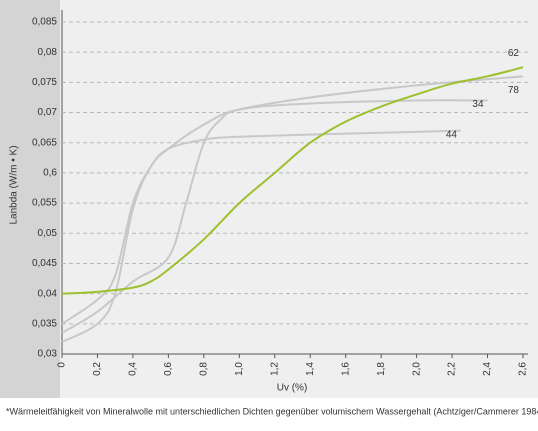  I want to click on y-tick-label: 0,05, so click(48, 233).